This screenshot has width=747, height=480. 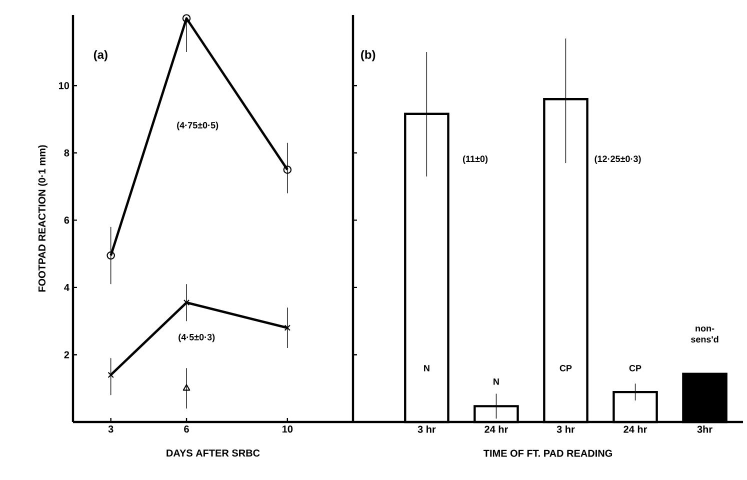 What do you see at coordinates (547, 453) in the screenshot?
I see `x-axis-title: TIME OF FT. PAD READING` at bounding box center [547, 453].